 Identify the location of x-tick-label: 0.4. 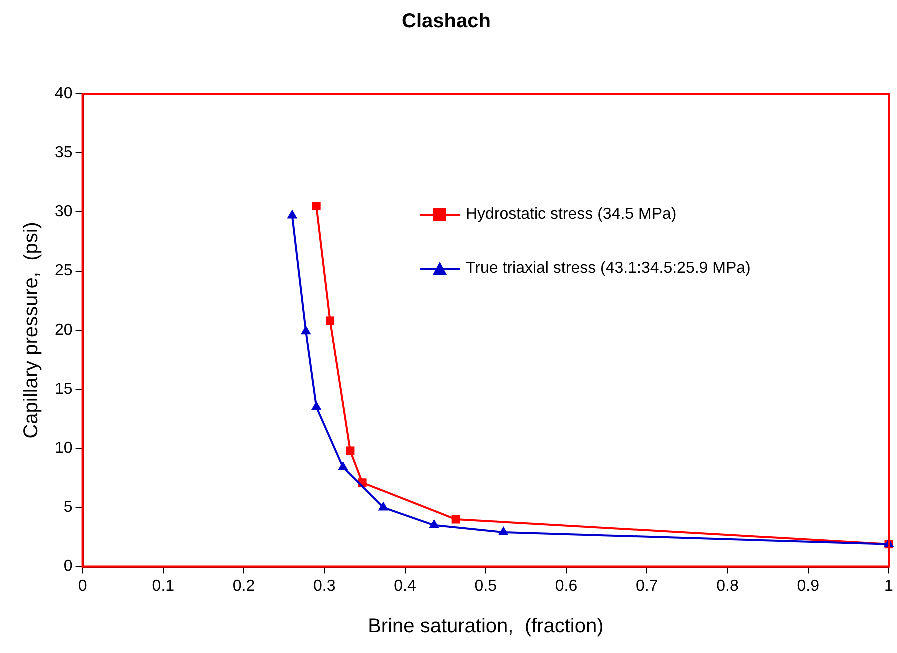
(405, 586).